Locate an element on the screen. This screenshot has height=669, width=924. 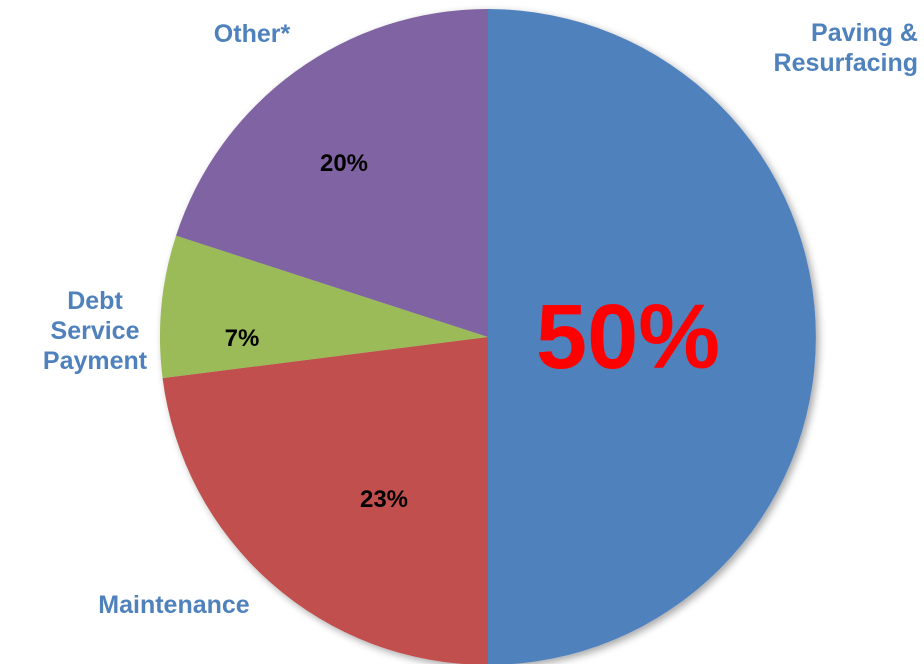
category-label-debt-service-payment: Debt Service Payment is located at coordinates (95, 331).